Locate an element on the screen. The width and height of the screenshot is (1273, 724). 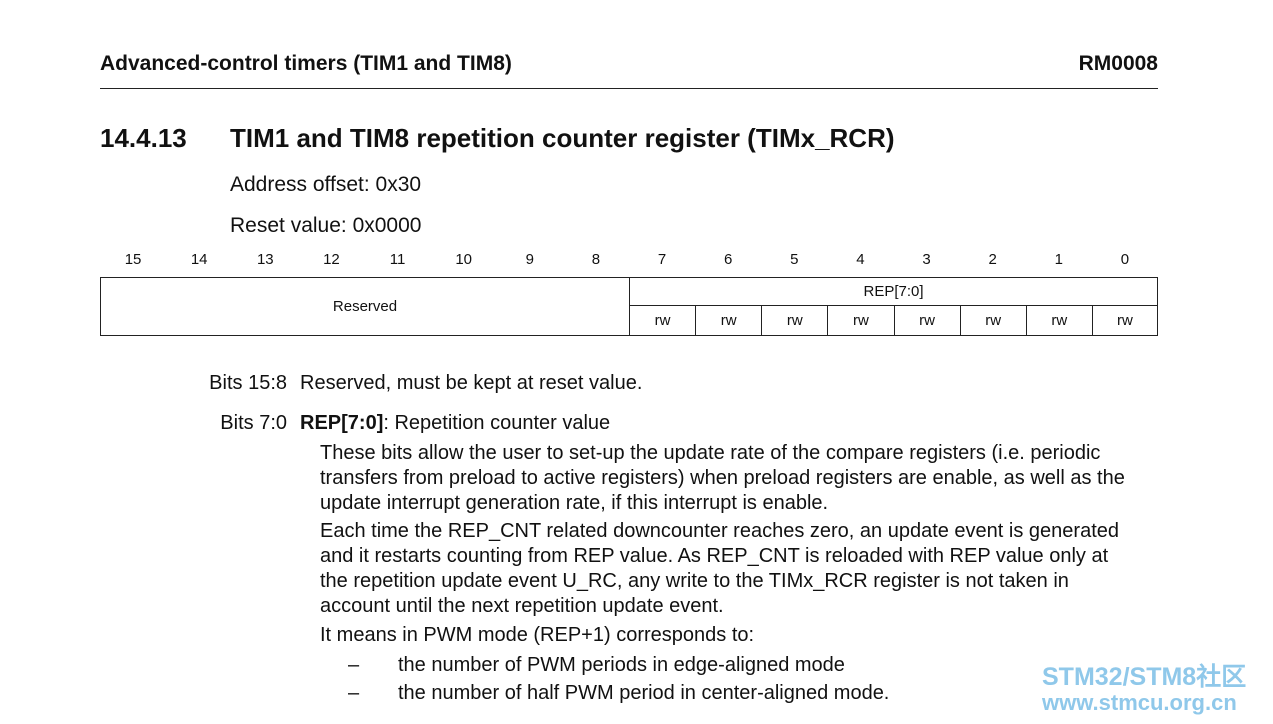
bit-number: 7 is located at coordinates (662, 259).